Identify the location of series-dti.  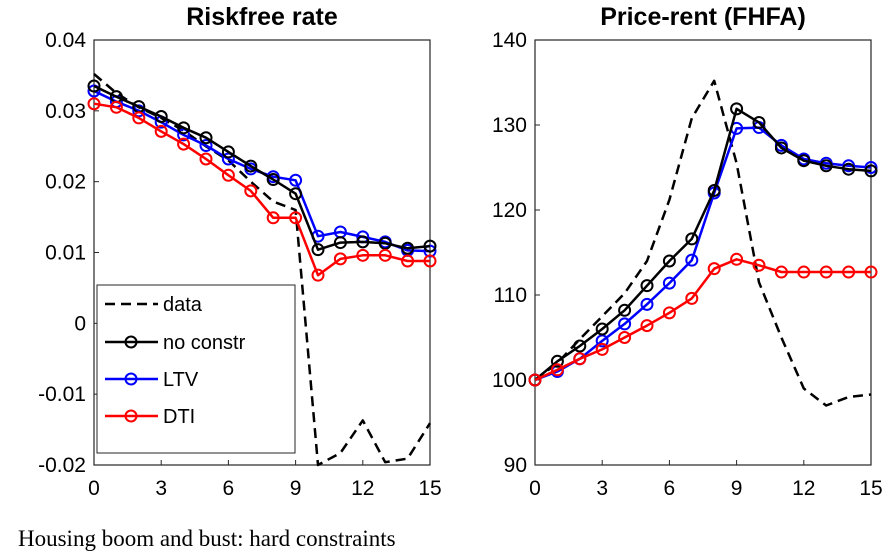
(262, 189).